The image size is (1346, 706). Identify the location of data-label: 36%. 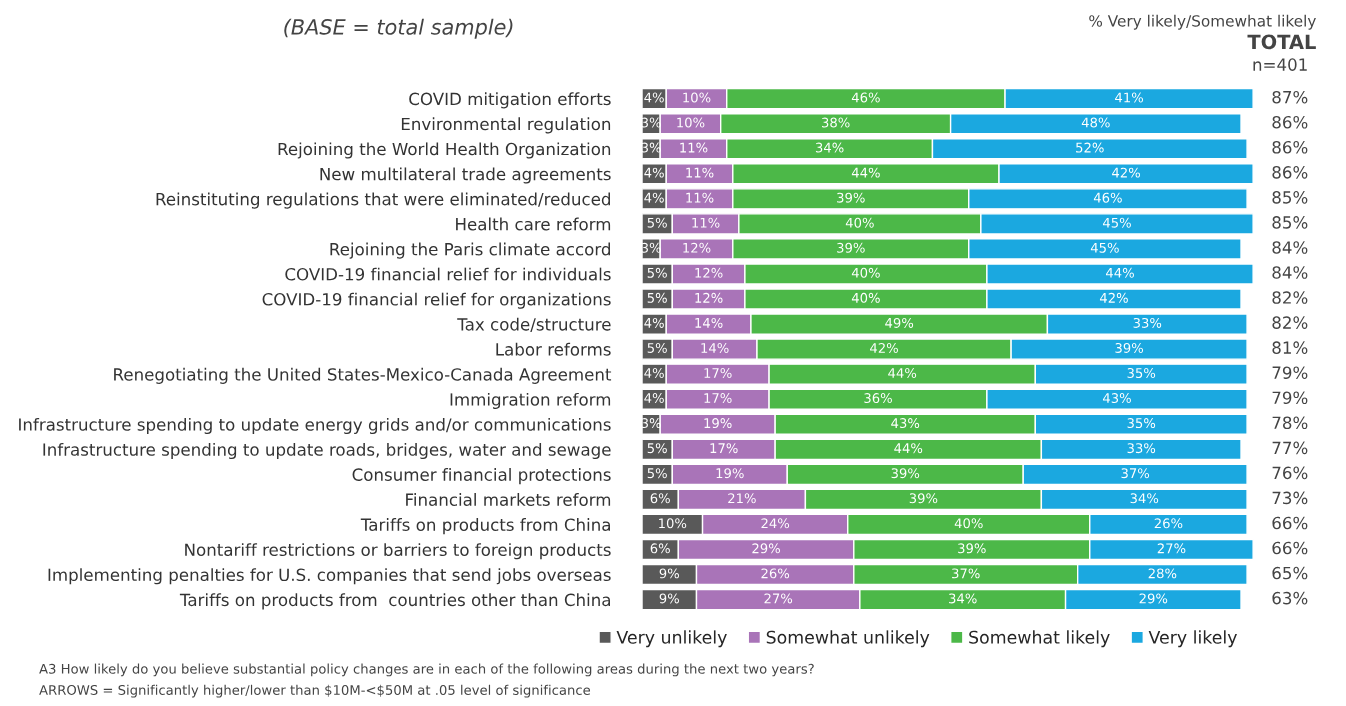
(878, 398).